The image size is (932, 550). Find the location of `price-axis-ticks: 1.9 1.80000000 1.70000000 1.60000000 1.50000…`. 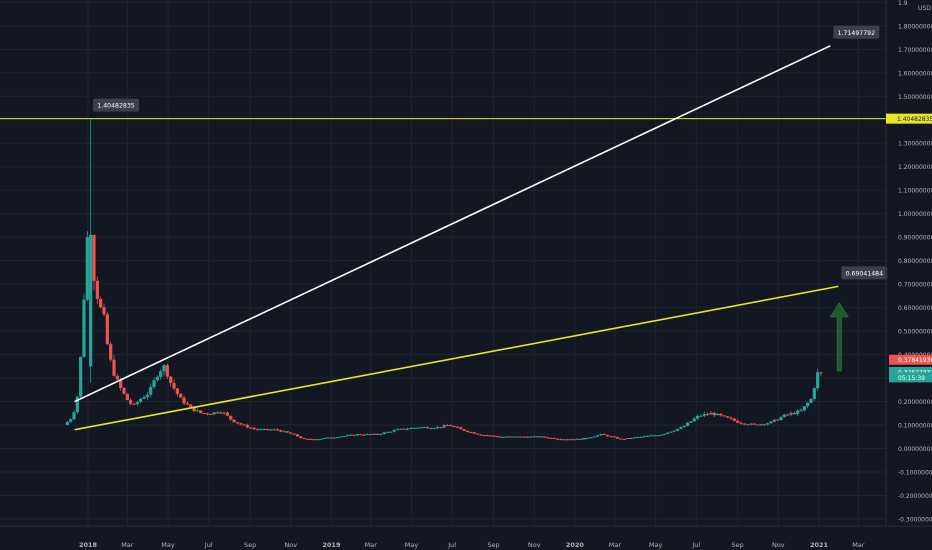

price-axis-ticks: 1.9 1.80000000 1.70000000 1.60000000 1.50000… is located at coordinates (915, 261).